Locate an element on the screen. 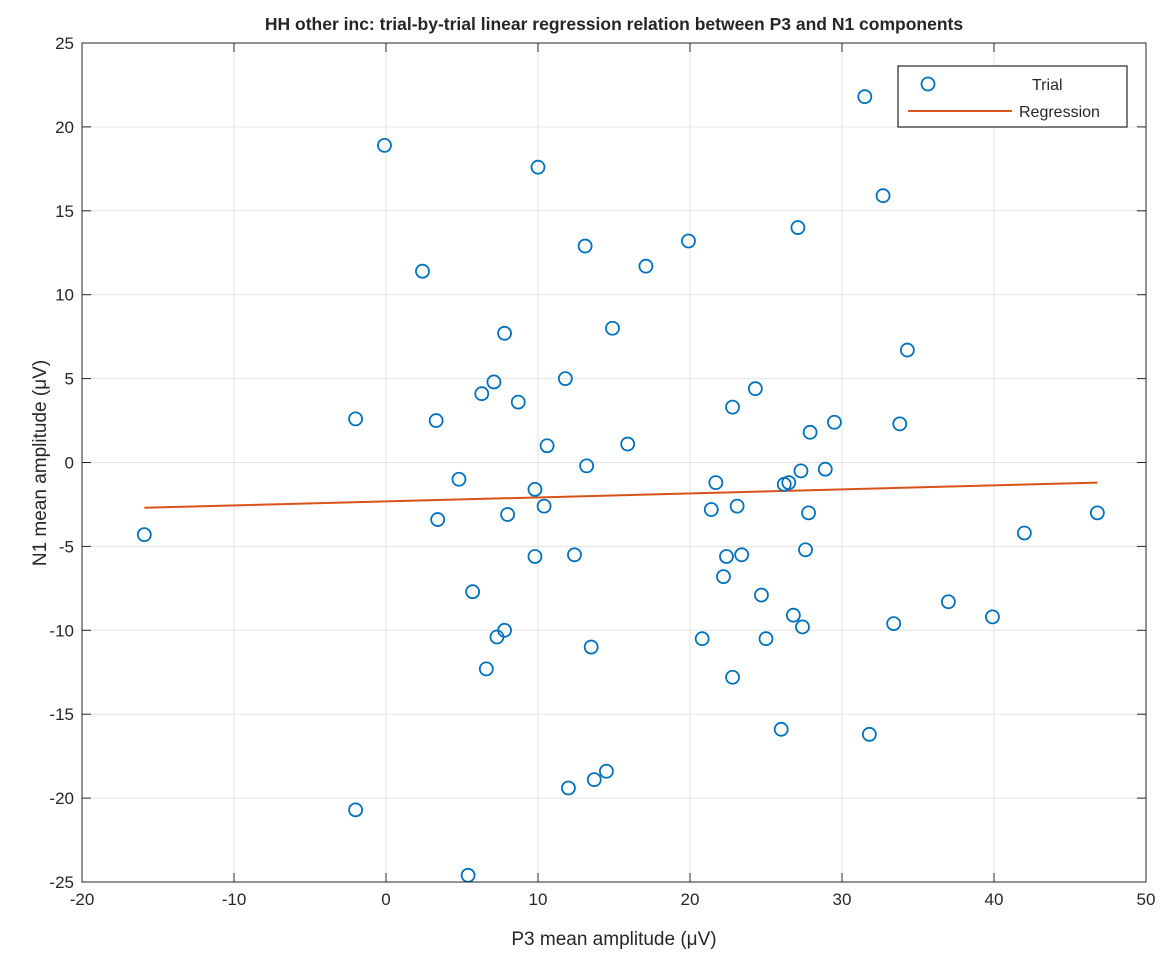 The height and width of the screenshot is (956, 1166). y-tick-label: -5 is located at coordinates (66, 546).